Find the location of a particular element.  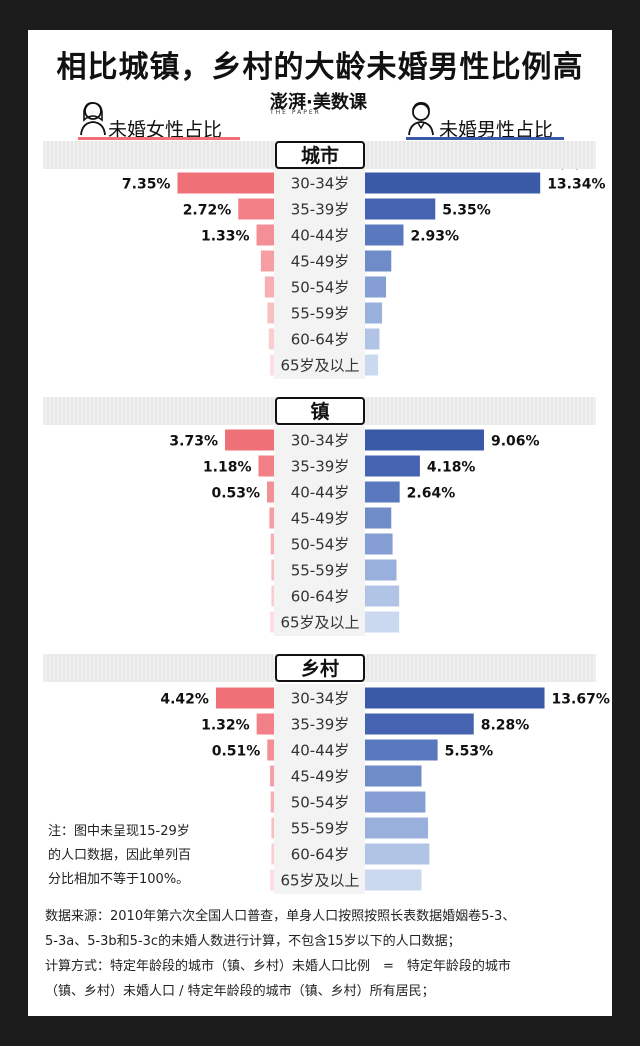

note-line: 的人口数据，因此单列百 is located at coordinates (120, 855).